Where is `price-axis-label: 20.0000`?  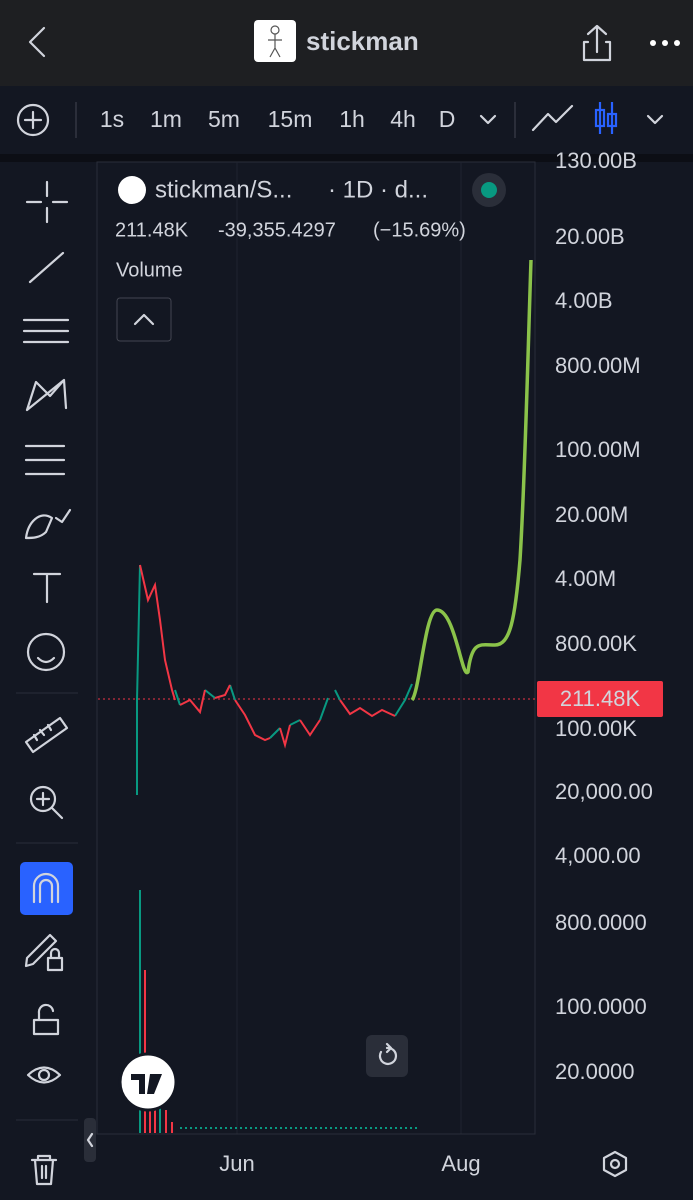 price-axis-label: 20.0000 is located at coordinates (595, 1071).